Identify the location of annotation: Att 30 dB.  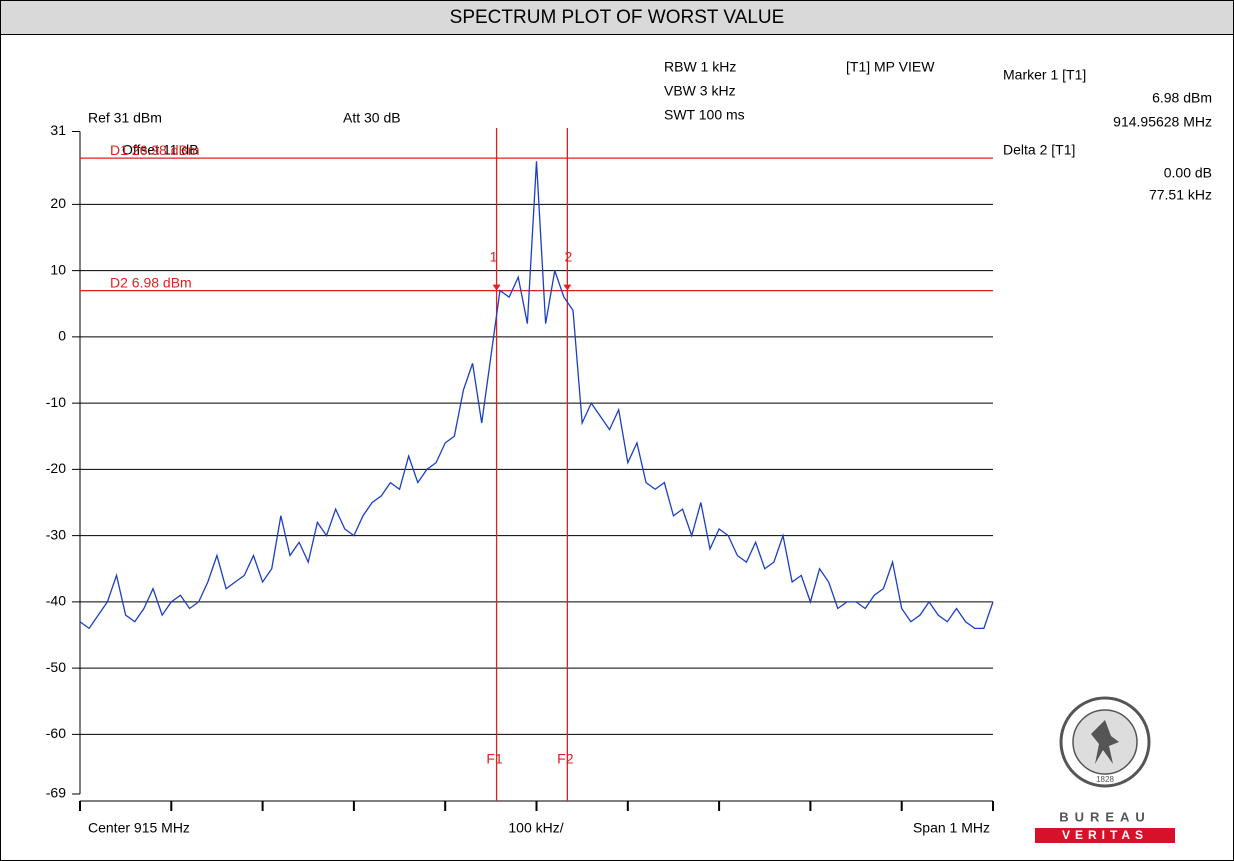
(372, 118).